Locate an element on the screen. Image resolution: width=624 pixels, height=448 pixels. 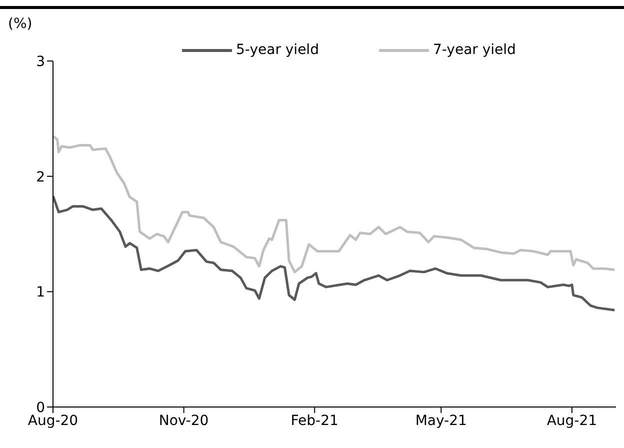
x-tick-label: Feb-21 is located at coordinates (314, 420).